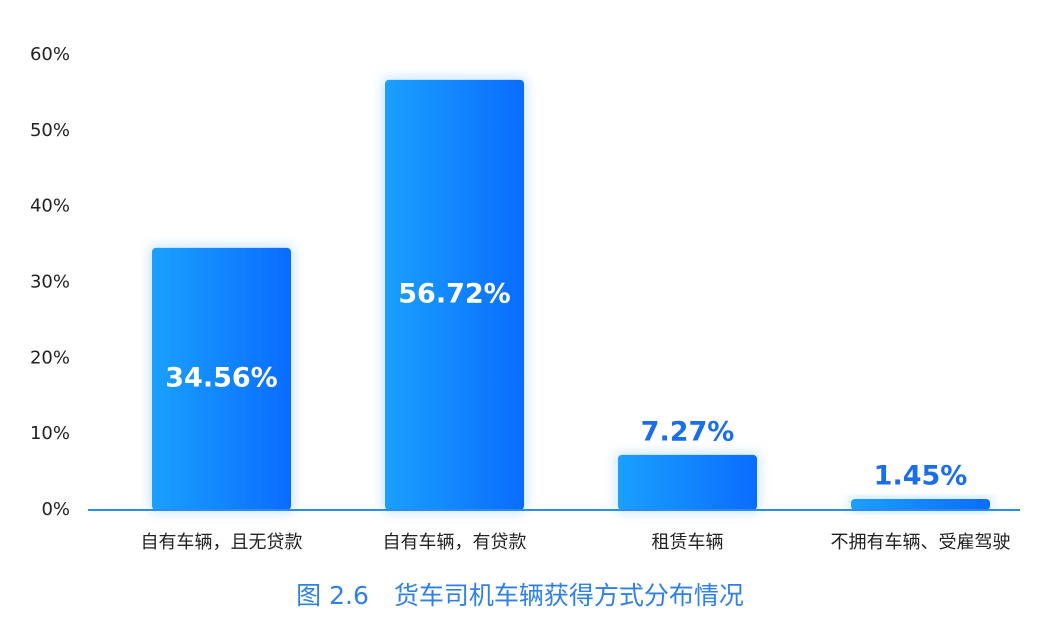  What do you see at coordinates (50, 357) in the screenshot?
I see `y-tick-label: 20%` at bounding box center [50, 357].